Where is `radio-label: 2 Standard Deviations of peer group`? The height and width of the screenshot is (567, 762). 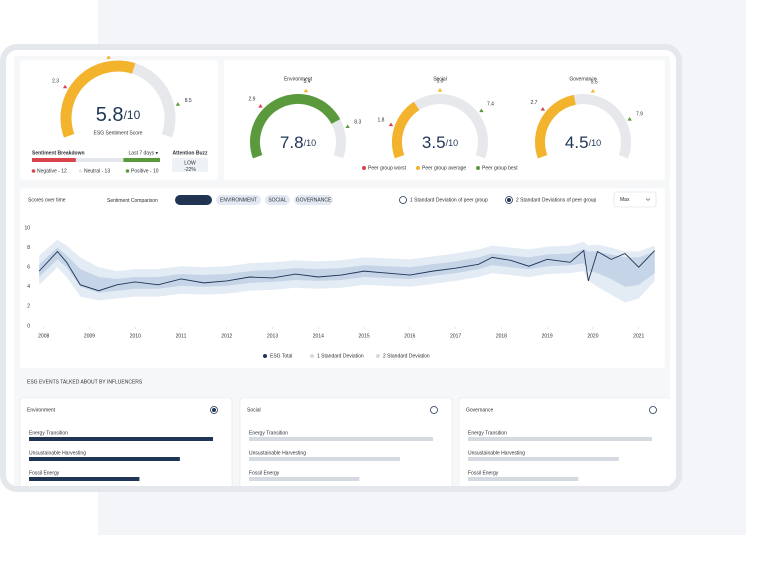
radio-label: 2 Standard Deviations of peer group is located at coordinates (556, 200).